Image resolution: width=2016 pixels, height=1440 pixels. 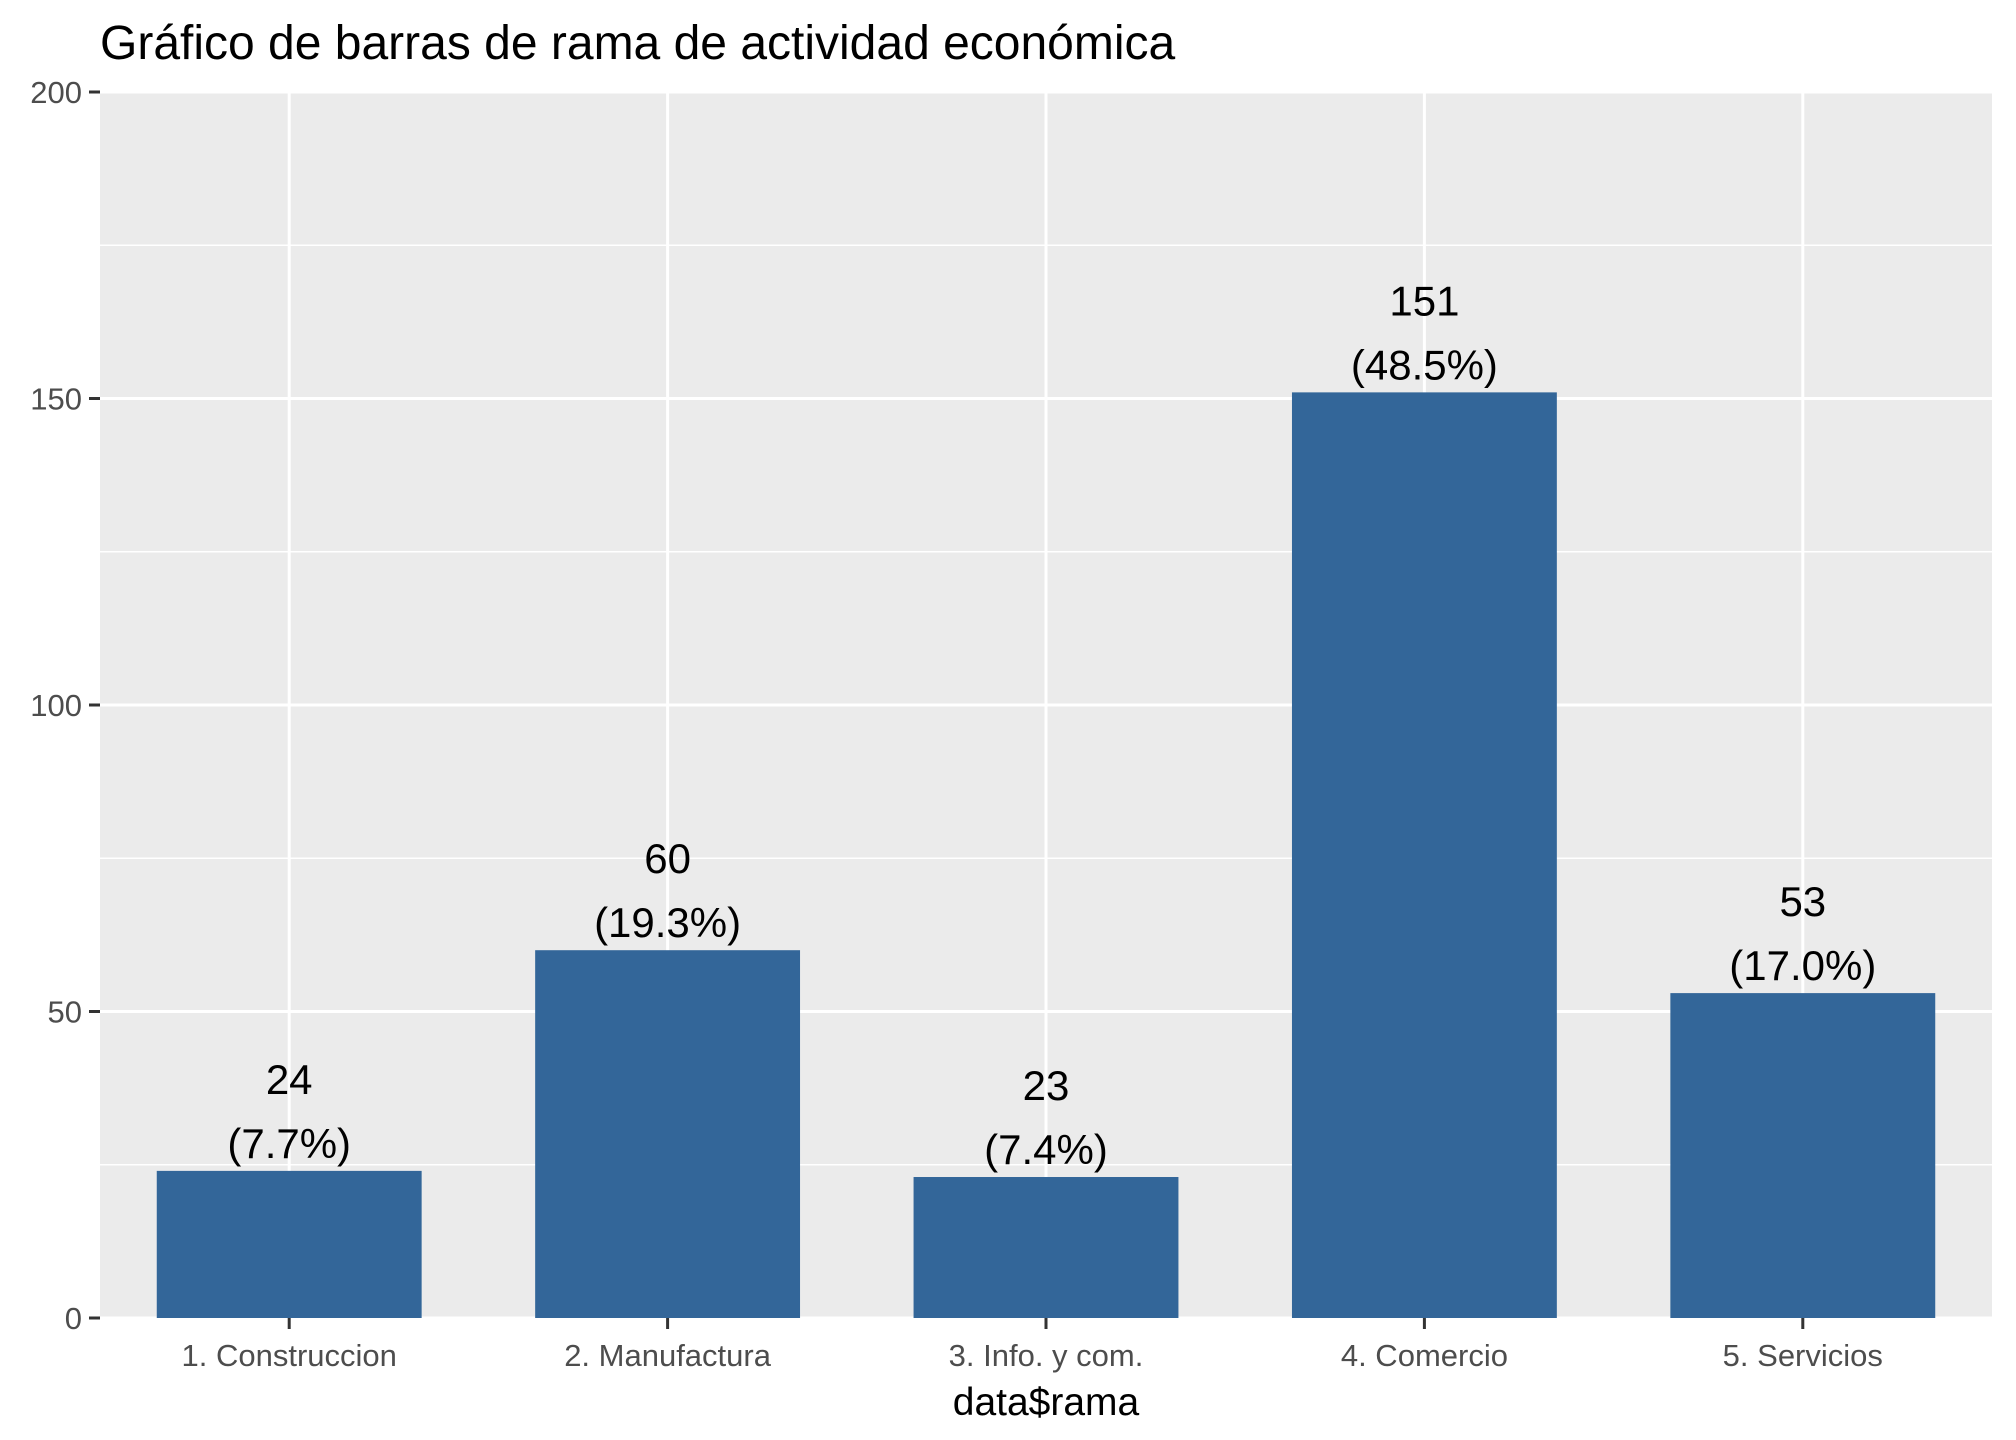 What do you see at coordinates (65, 1012) in the screenshot?
I see `y-tick-label: 50` at bounding box center [65, 1012].